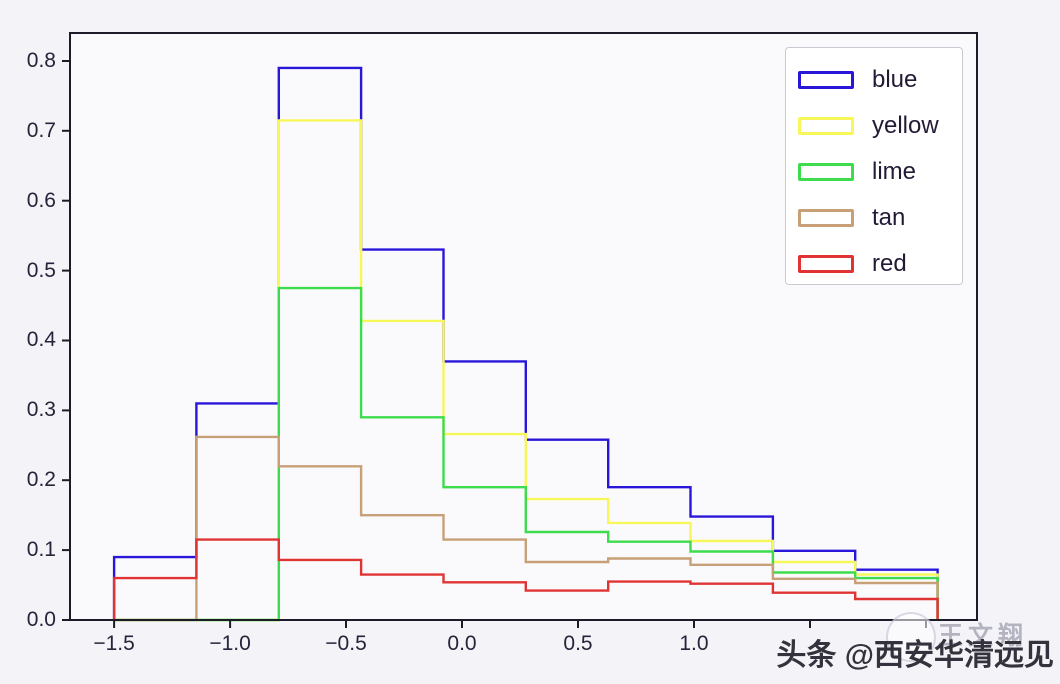 The height and width of the screenshot is (684, 1060). Describe the element at coordinates (826, 80) in the screenshot. I see `legend-swatch-blue` at that location.